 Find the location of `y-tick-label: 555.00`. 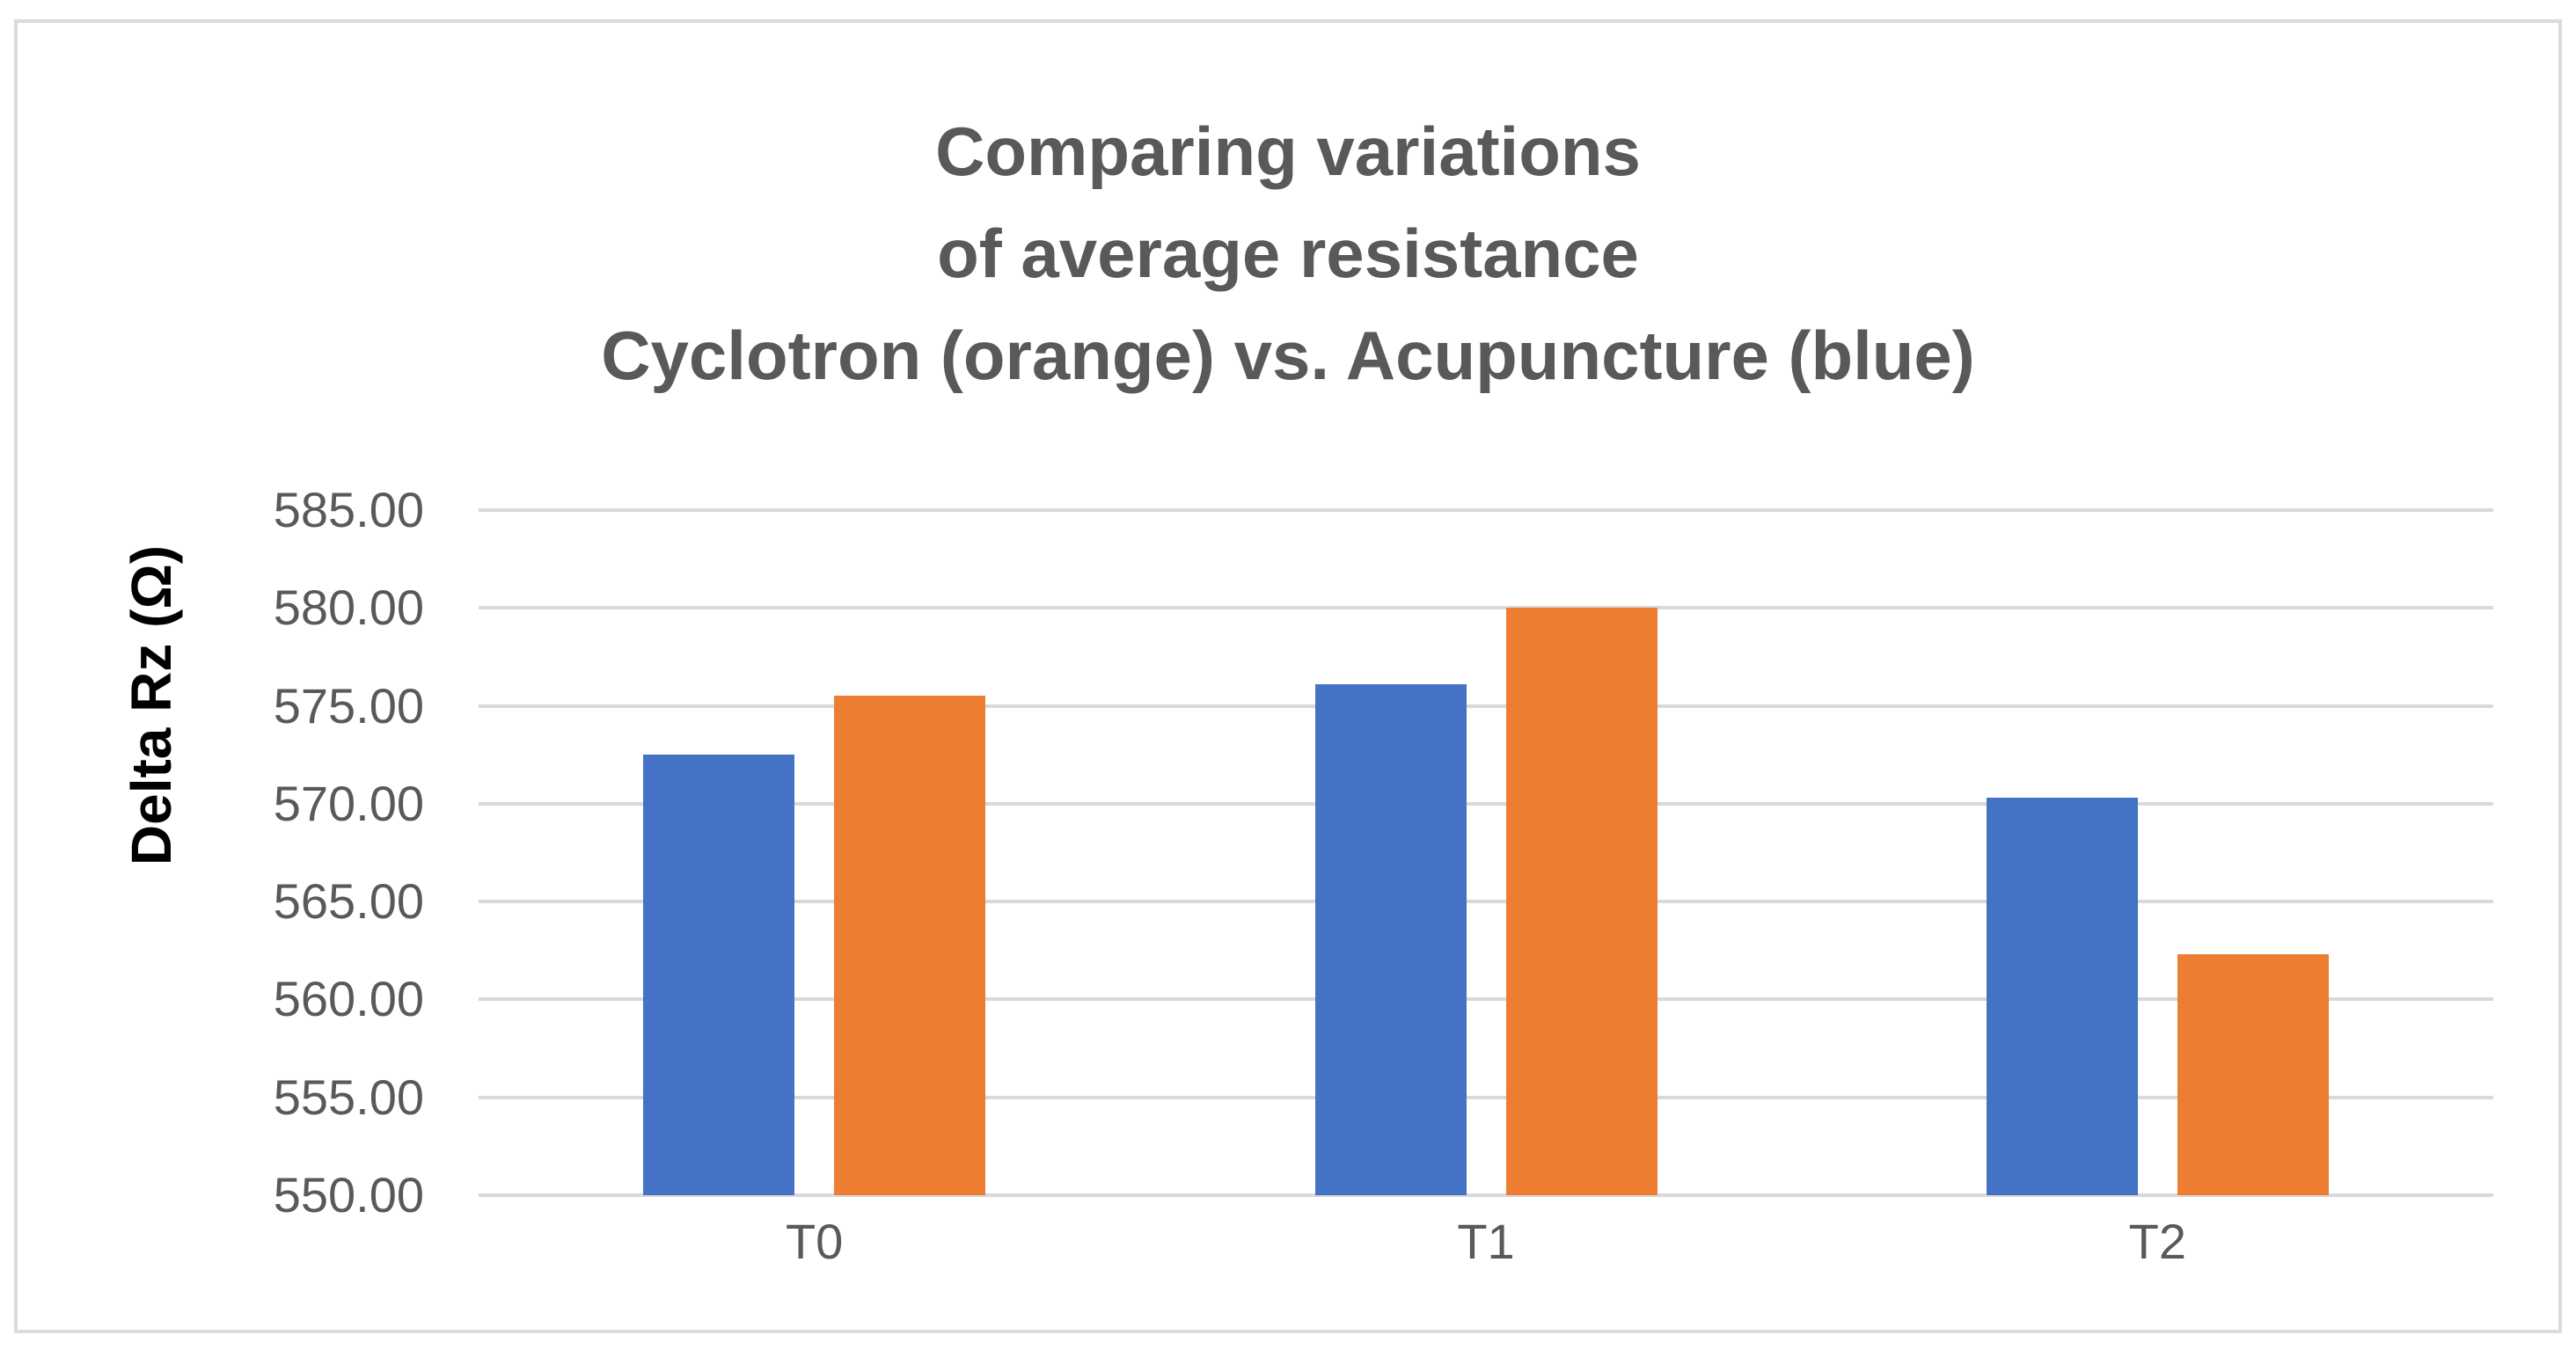

y-tick-label: 555.00 is located at coordinates (348, 1097).